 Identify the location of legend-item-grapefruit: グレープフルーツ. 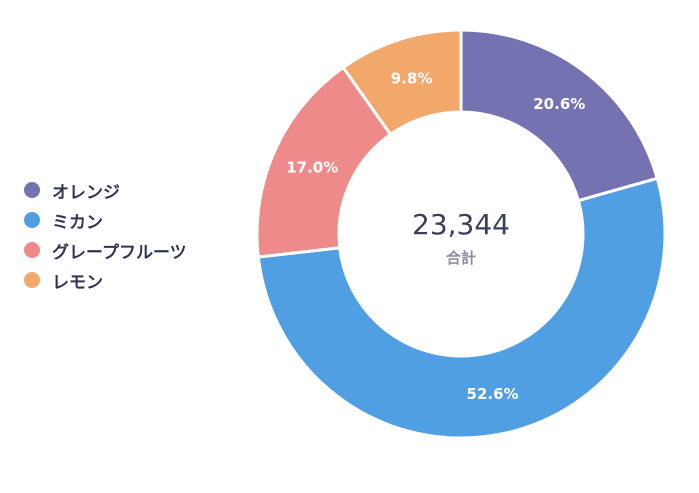
(105, 250).